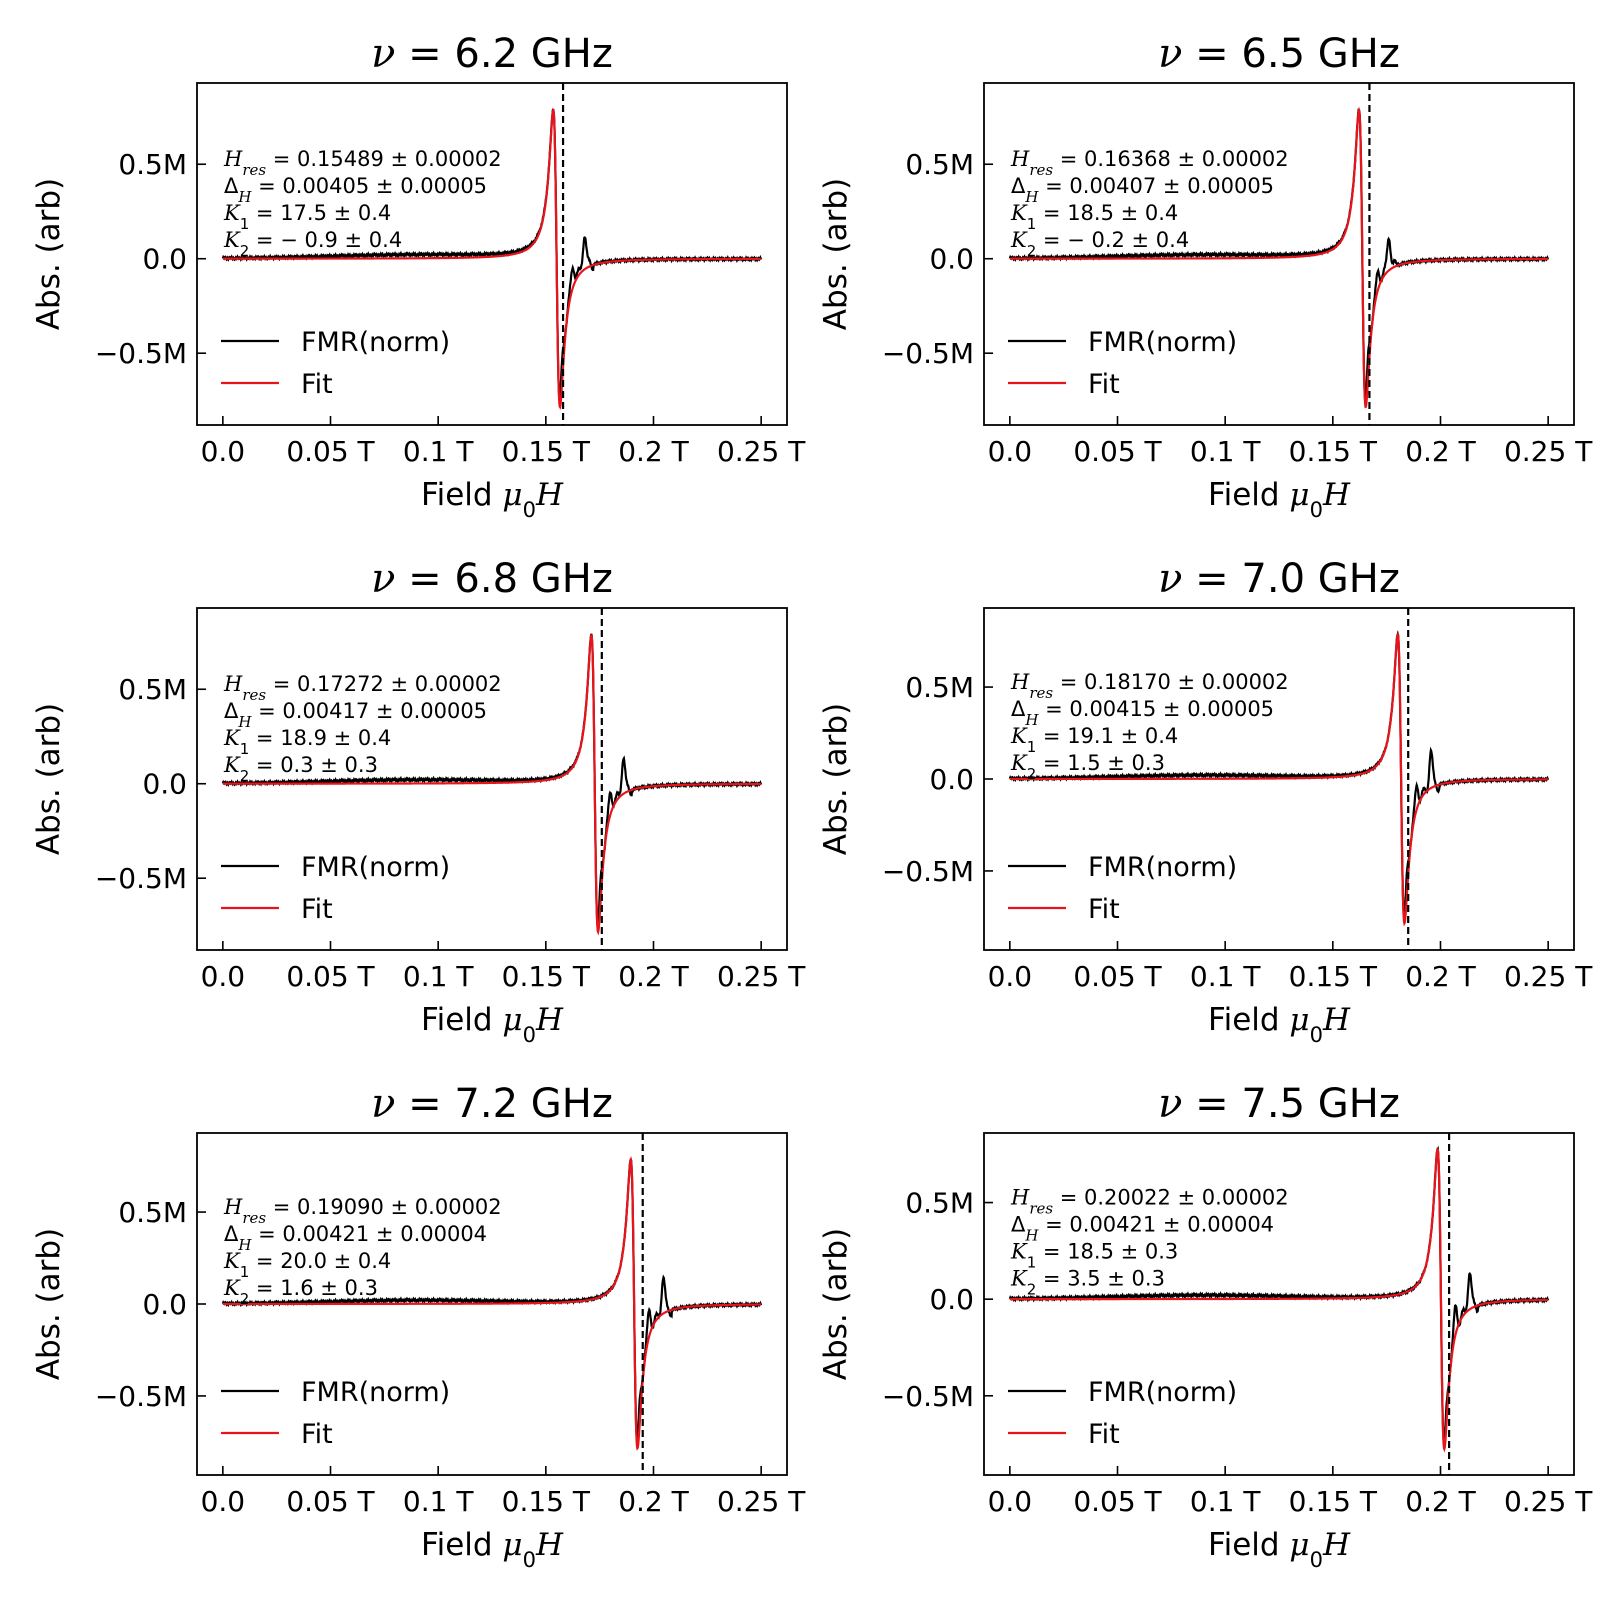 This screenshot has height=1600, width=1600. I want to click on annotation-value: = 18.9 ± 0.4, so click(320, 738).